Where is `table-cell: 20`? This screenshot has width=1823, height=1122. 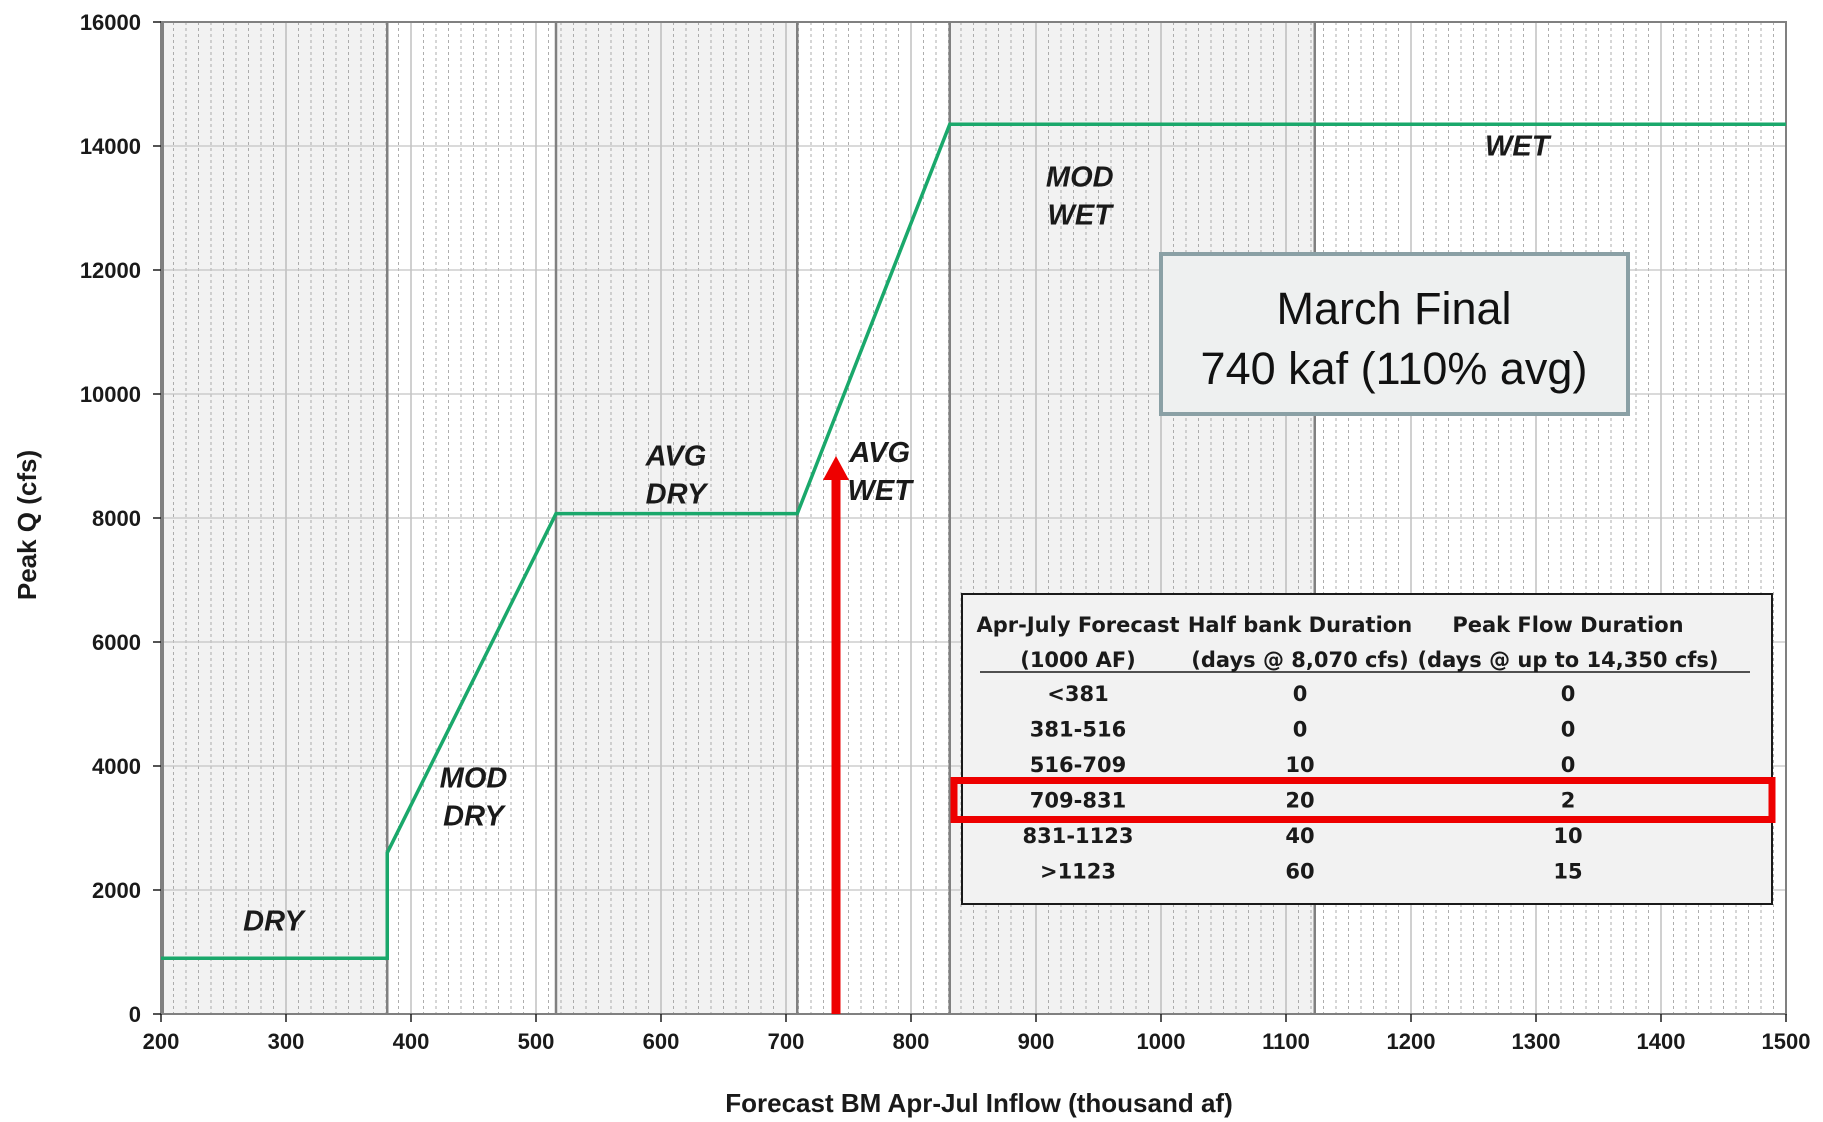
table-cell: 20 is located at coordinates (1299, 801).